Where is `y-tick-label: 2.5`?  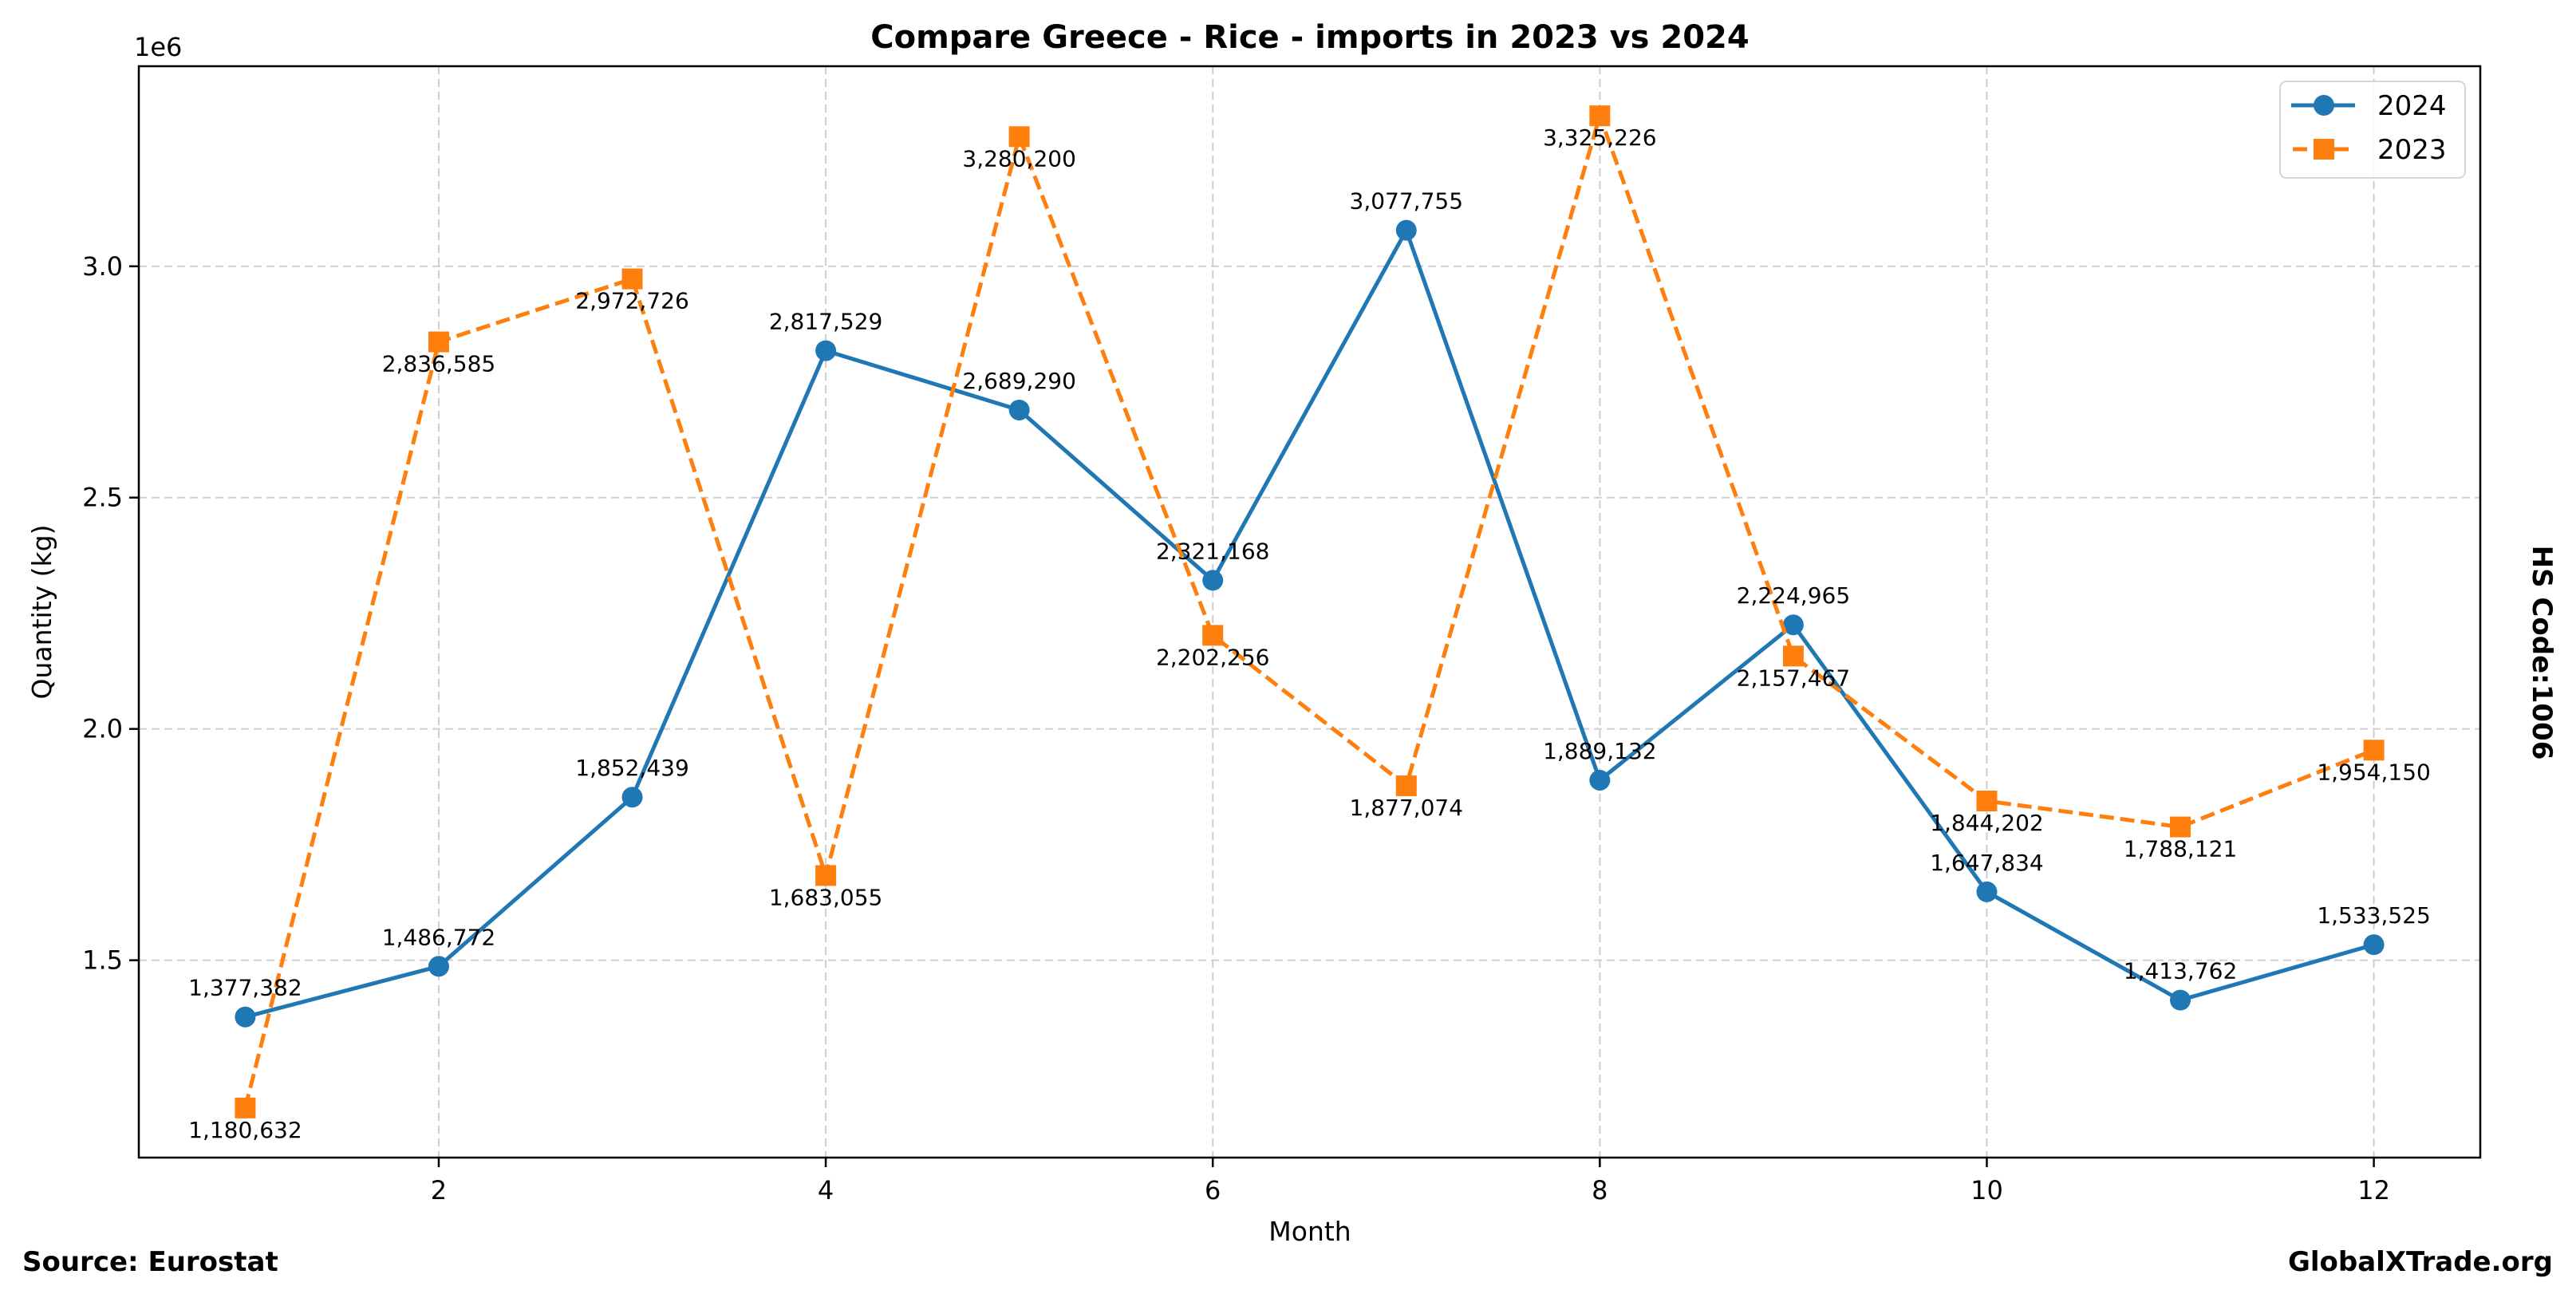
y-tick-label: 2.5 is located at coordinates (102, 498).